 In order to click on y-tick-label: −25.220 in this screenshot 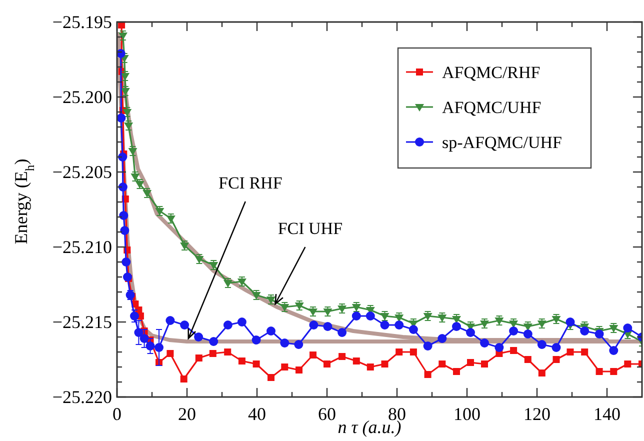, I will do `click(82, 397)`.